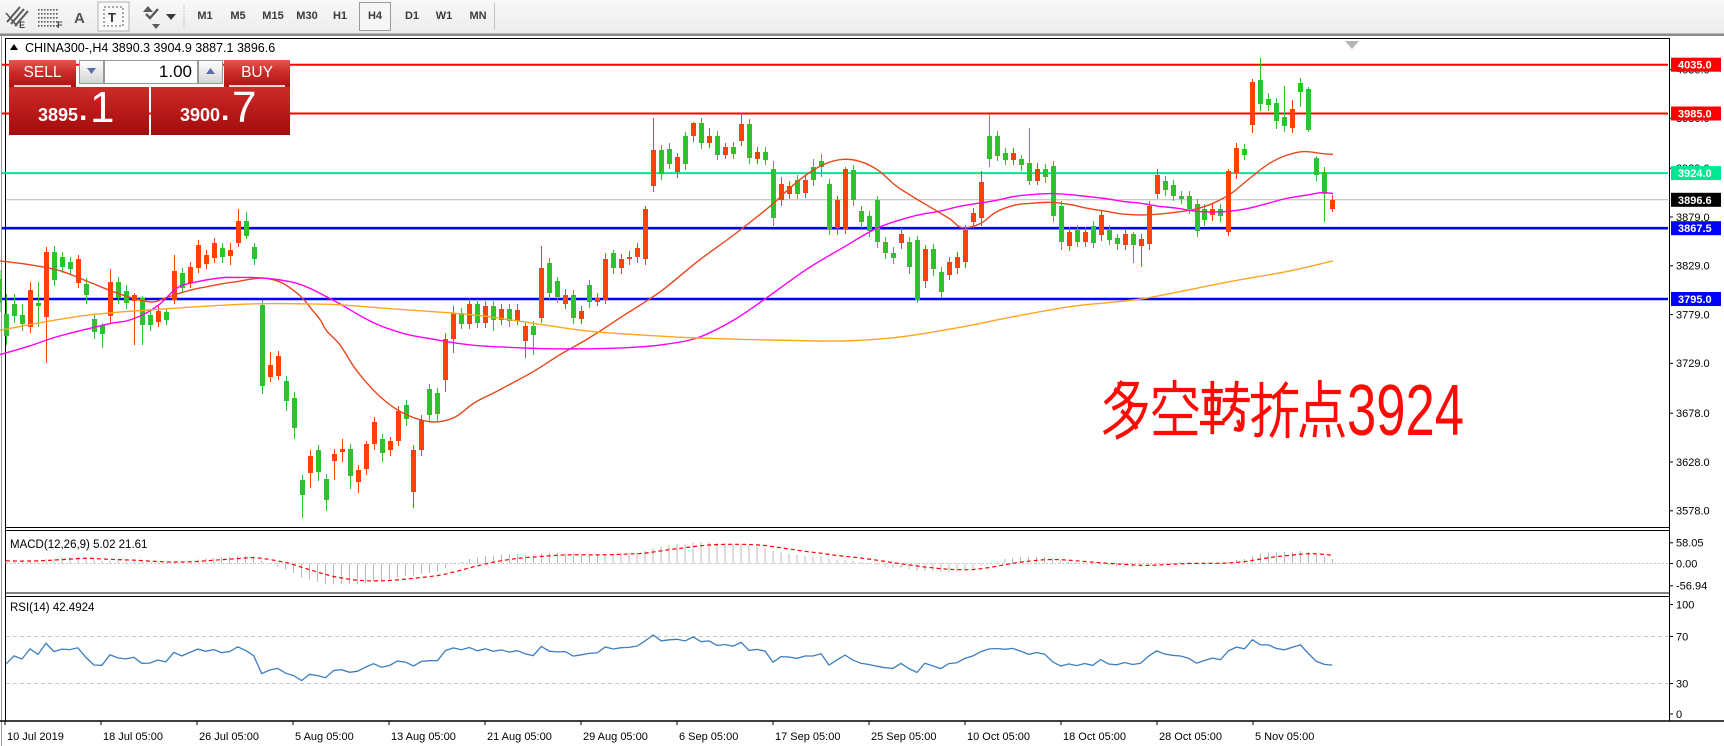 This screenshot has width=1724, height=746. What do you see at coordinates (22, 25) in the screenshot?
I see `svg-text: E` at bounding box center [22, 25].